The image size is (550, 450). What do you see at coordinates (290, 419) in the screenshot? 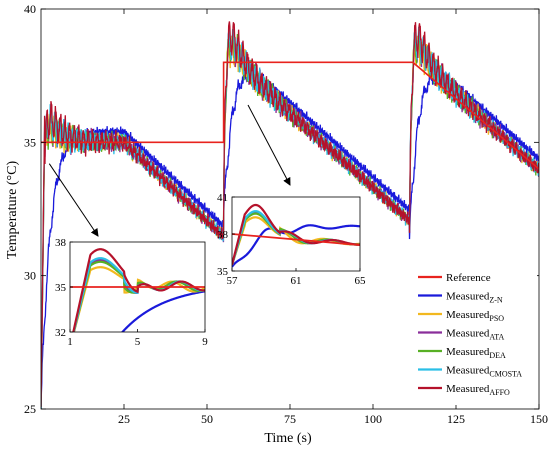
I see `x-tick-label: 75` at bounding box center [290, 419].